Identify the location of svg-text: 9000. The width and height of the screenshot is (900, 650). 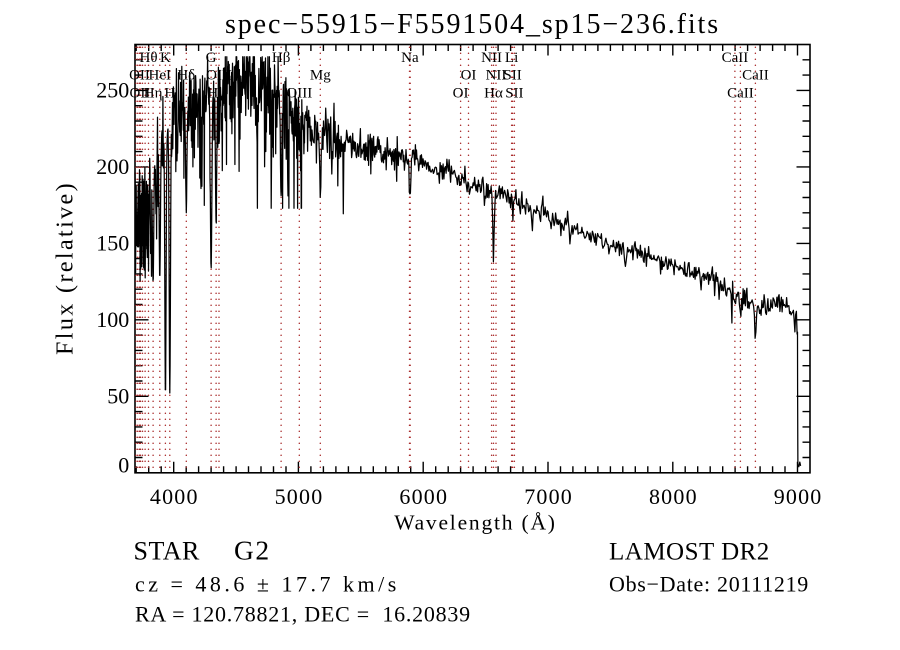
(798, 496).